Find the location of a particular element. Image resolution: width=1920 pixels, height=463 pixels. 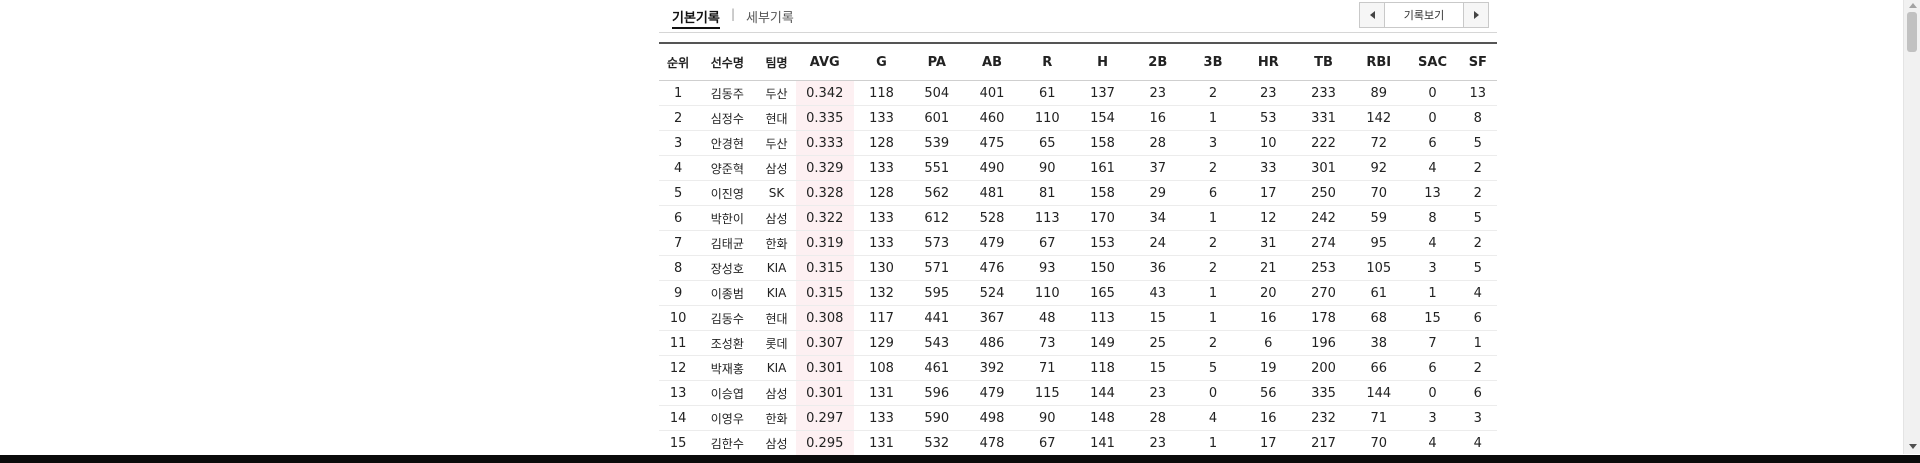

table-cell: 232 is located at coordinates (1323, 418).